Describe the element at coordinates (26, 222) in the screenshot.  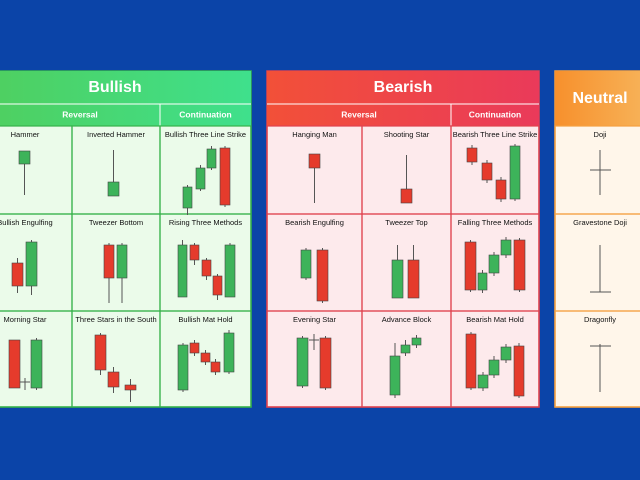
I see `cell-label: Bullish Engulfing` at that location.